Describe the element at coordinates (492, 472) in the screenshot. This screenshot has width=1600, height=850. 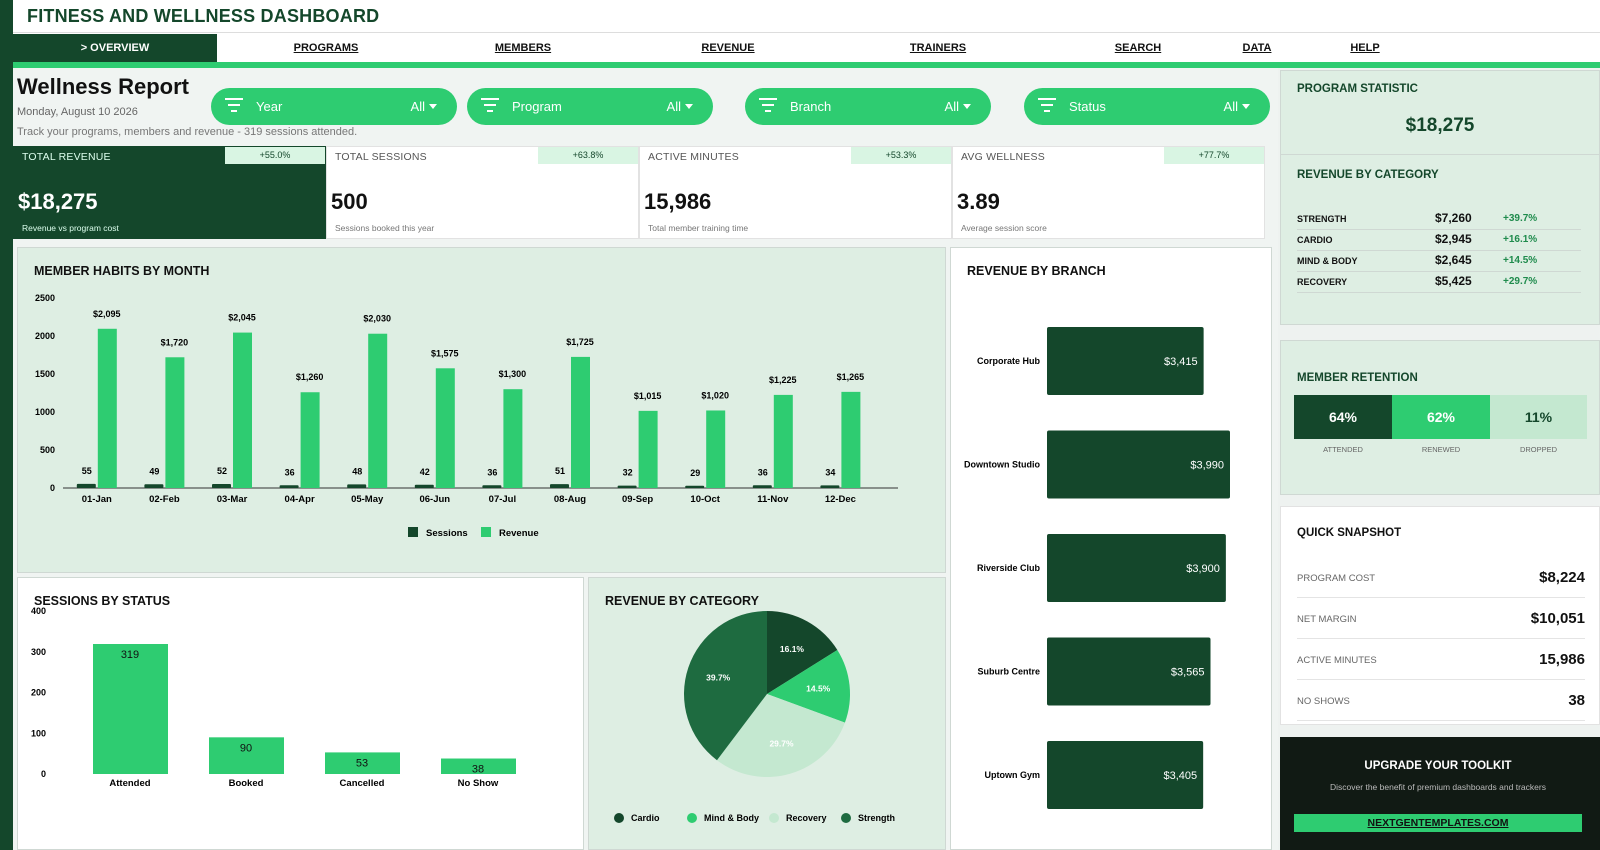
I see `sessions-data-label: 36` at that location.